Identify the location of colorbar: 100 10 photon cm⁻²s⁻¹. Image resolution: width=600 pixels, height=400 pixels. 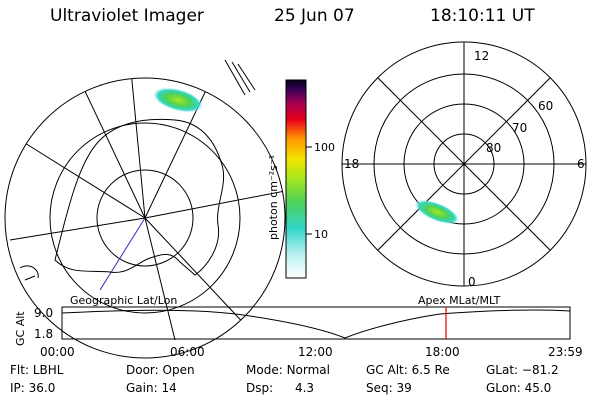
(301, 179).